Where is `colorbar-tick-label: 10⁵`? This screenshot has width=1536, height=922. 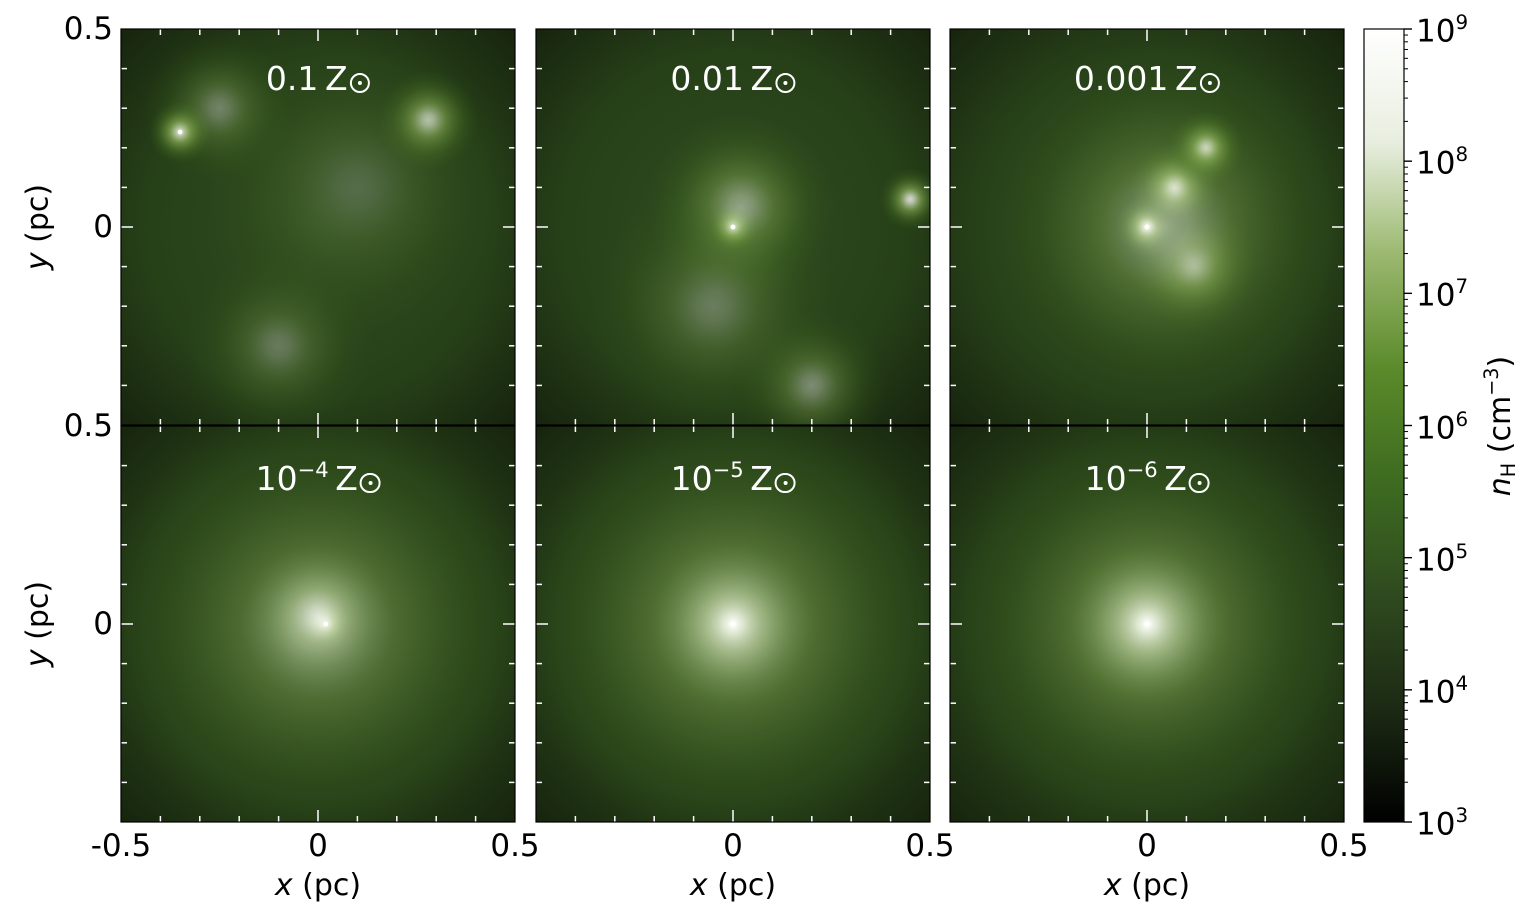 colorbar-tick-label: 10⁵ is located at coordinates (1442, 558).